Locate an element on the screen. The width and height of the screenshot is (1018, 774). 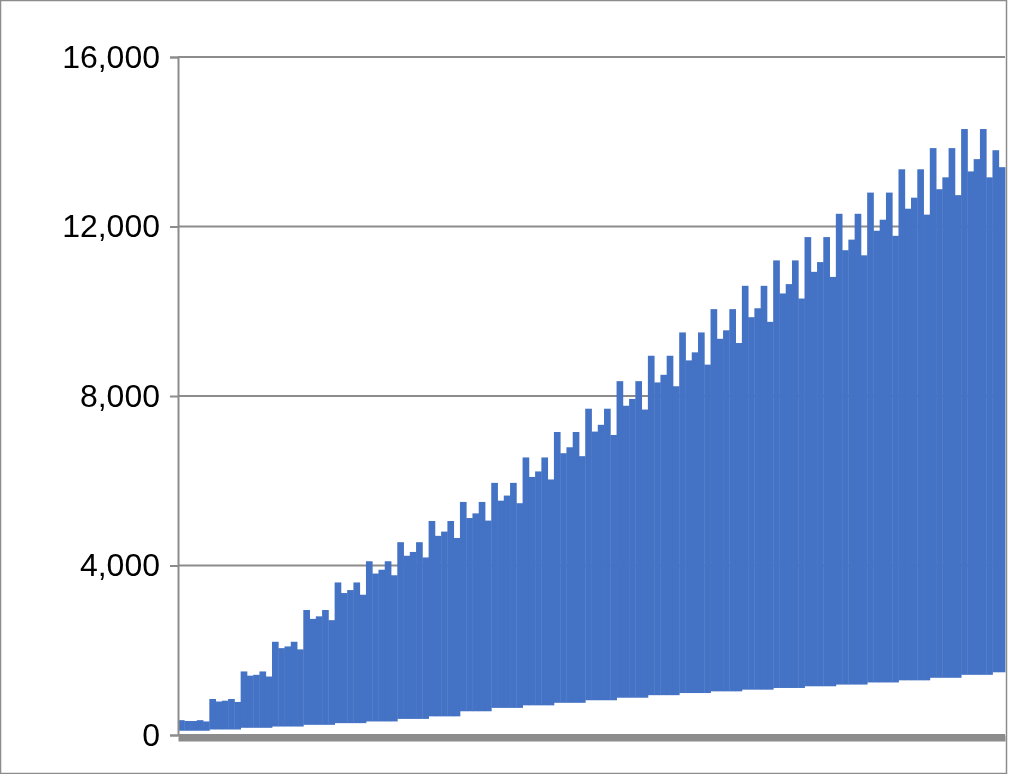
y-tick-label: 4,000 is located at coordinates (119, 565).